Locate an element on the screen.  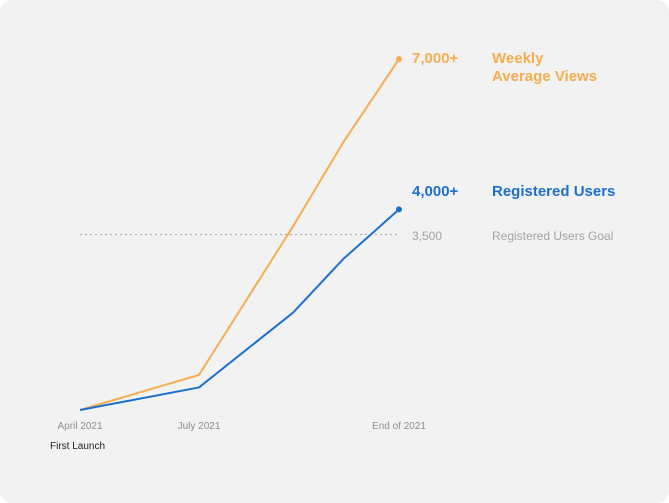
goal-label: Registered Users Goal is located at coordinates (553, 236).